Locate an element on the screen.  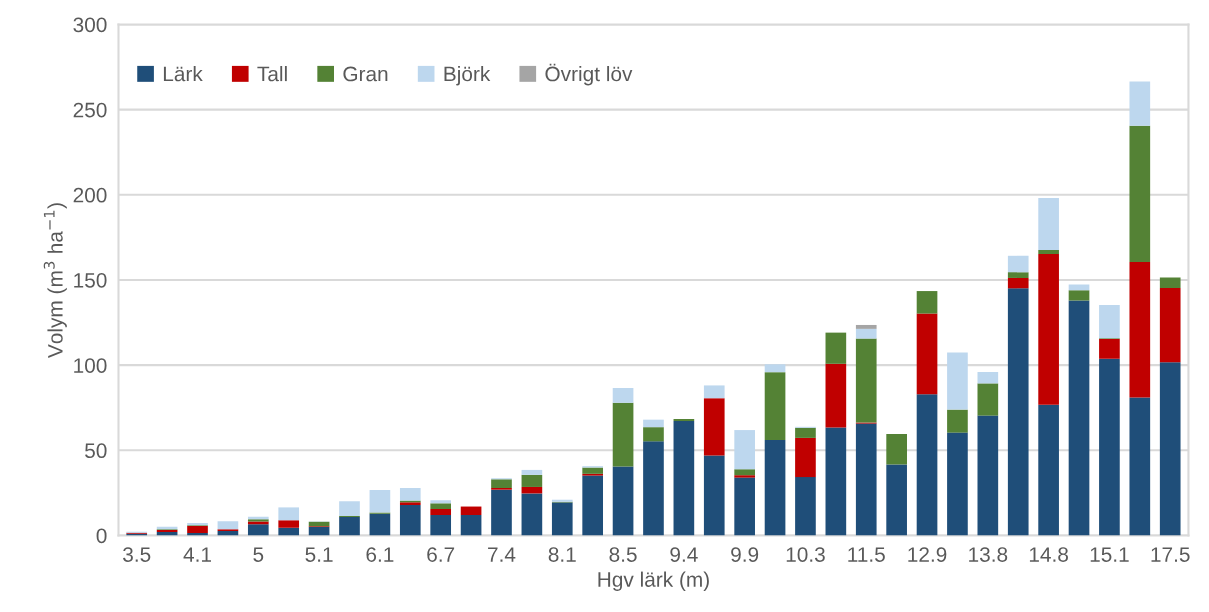
x-tick-label: 9.4 is located at coordinates (684, 554).